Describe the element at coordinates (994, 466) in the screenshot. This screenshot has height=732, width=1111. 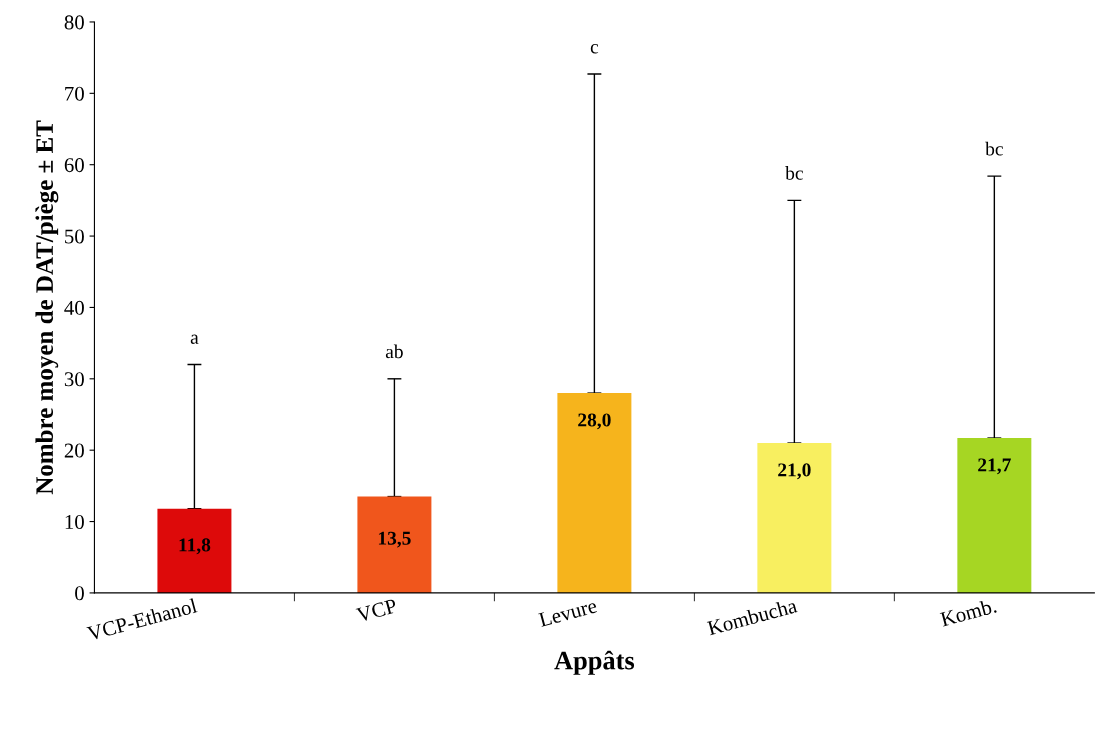
I see `data-label: 21,7` at that location.